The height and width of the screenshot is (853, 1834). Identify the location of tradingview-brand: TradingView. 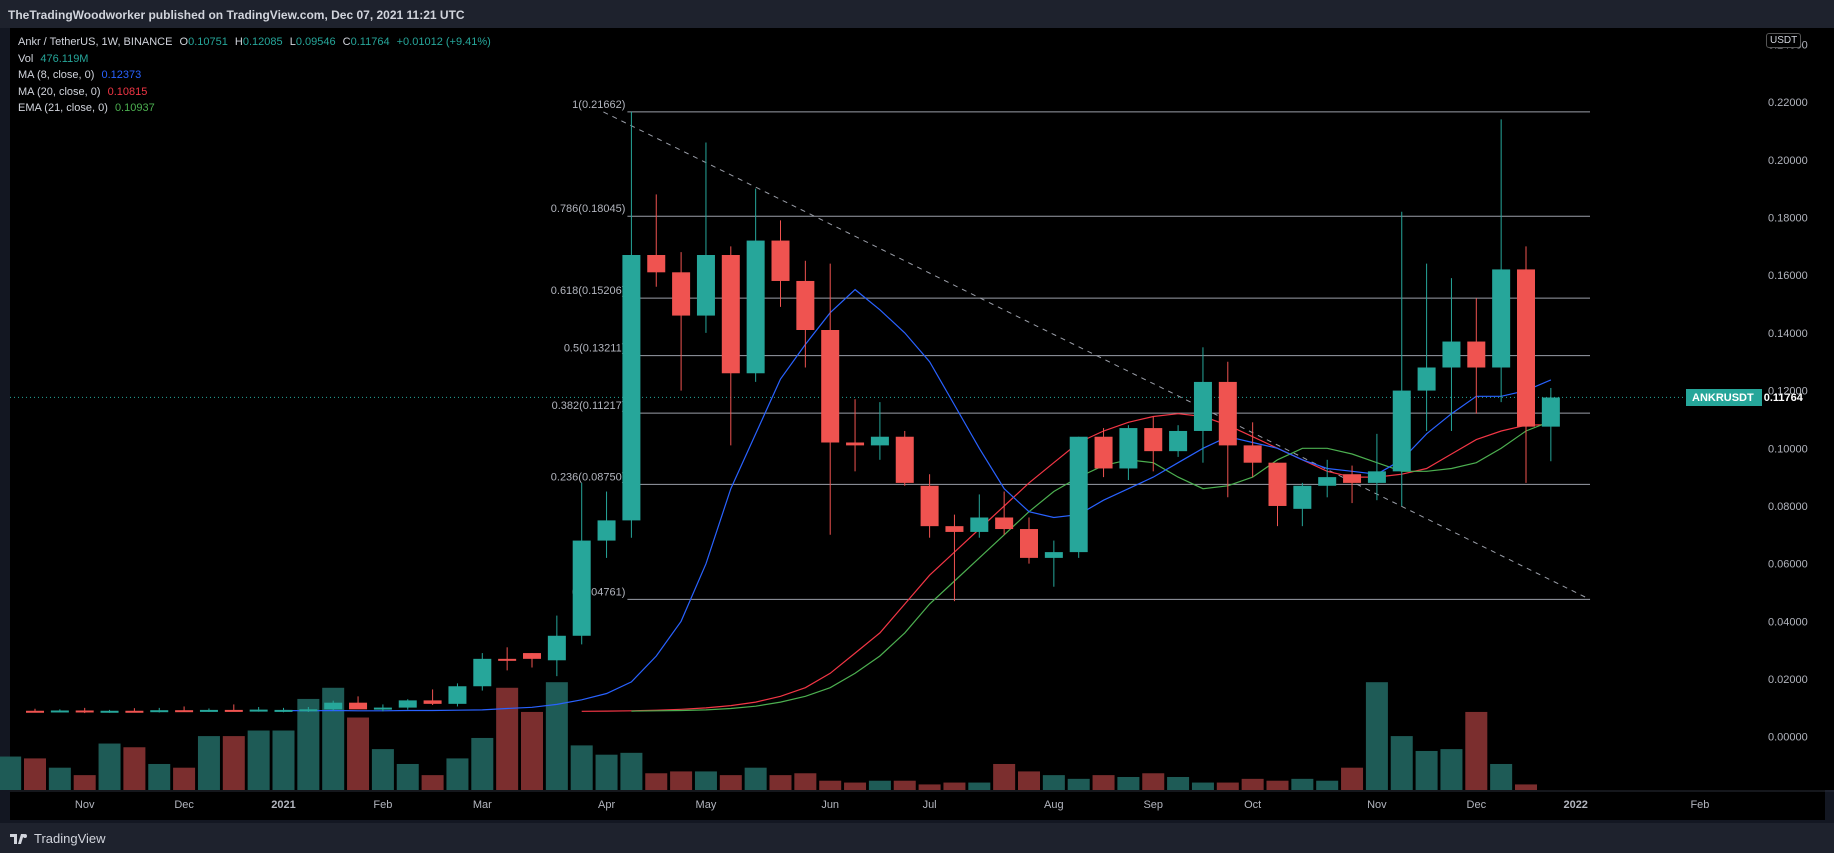
(58, 838).